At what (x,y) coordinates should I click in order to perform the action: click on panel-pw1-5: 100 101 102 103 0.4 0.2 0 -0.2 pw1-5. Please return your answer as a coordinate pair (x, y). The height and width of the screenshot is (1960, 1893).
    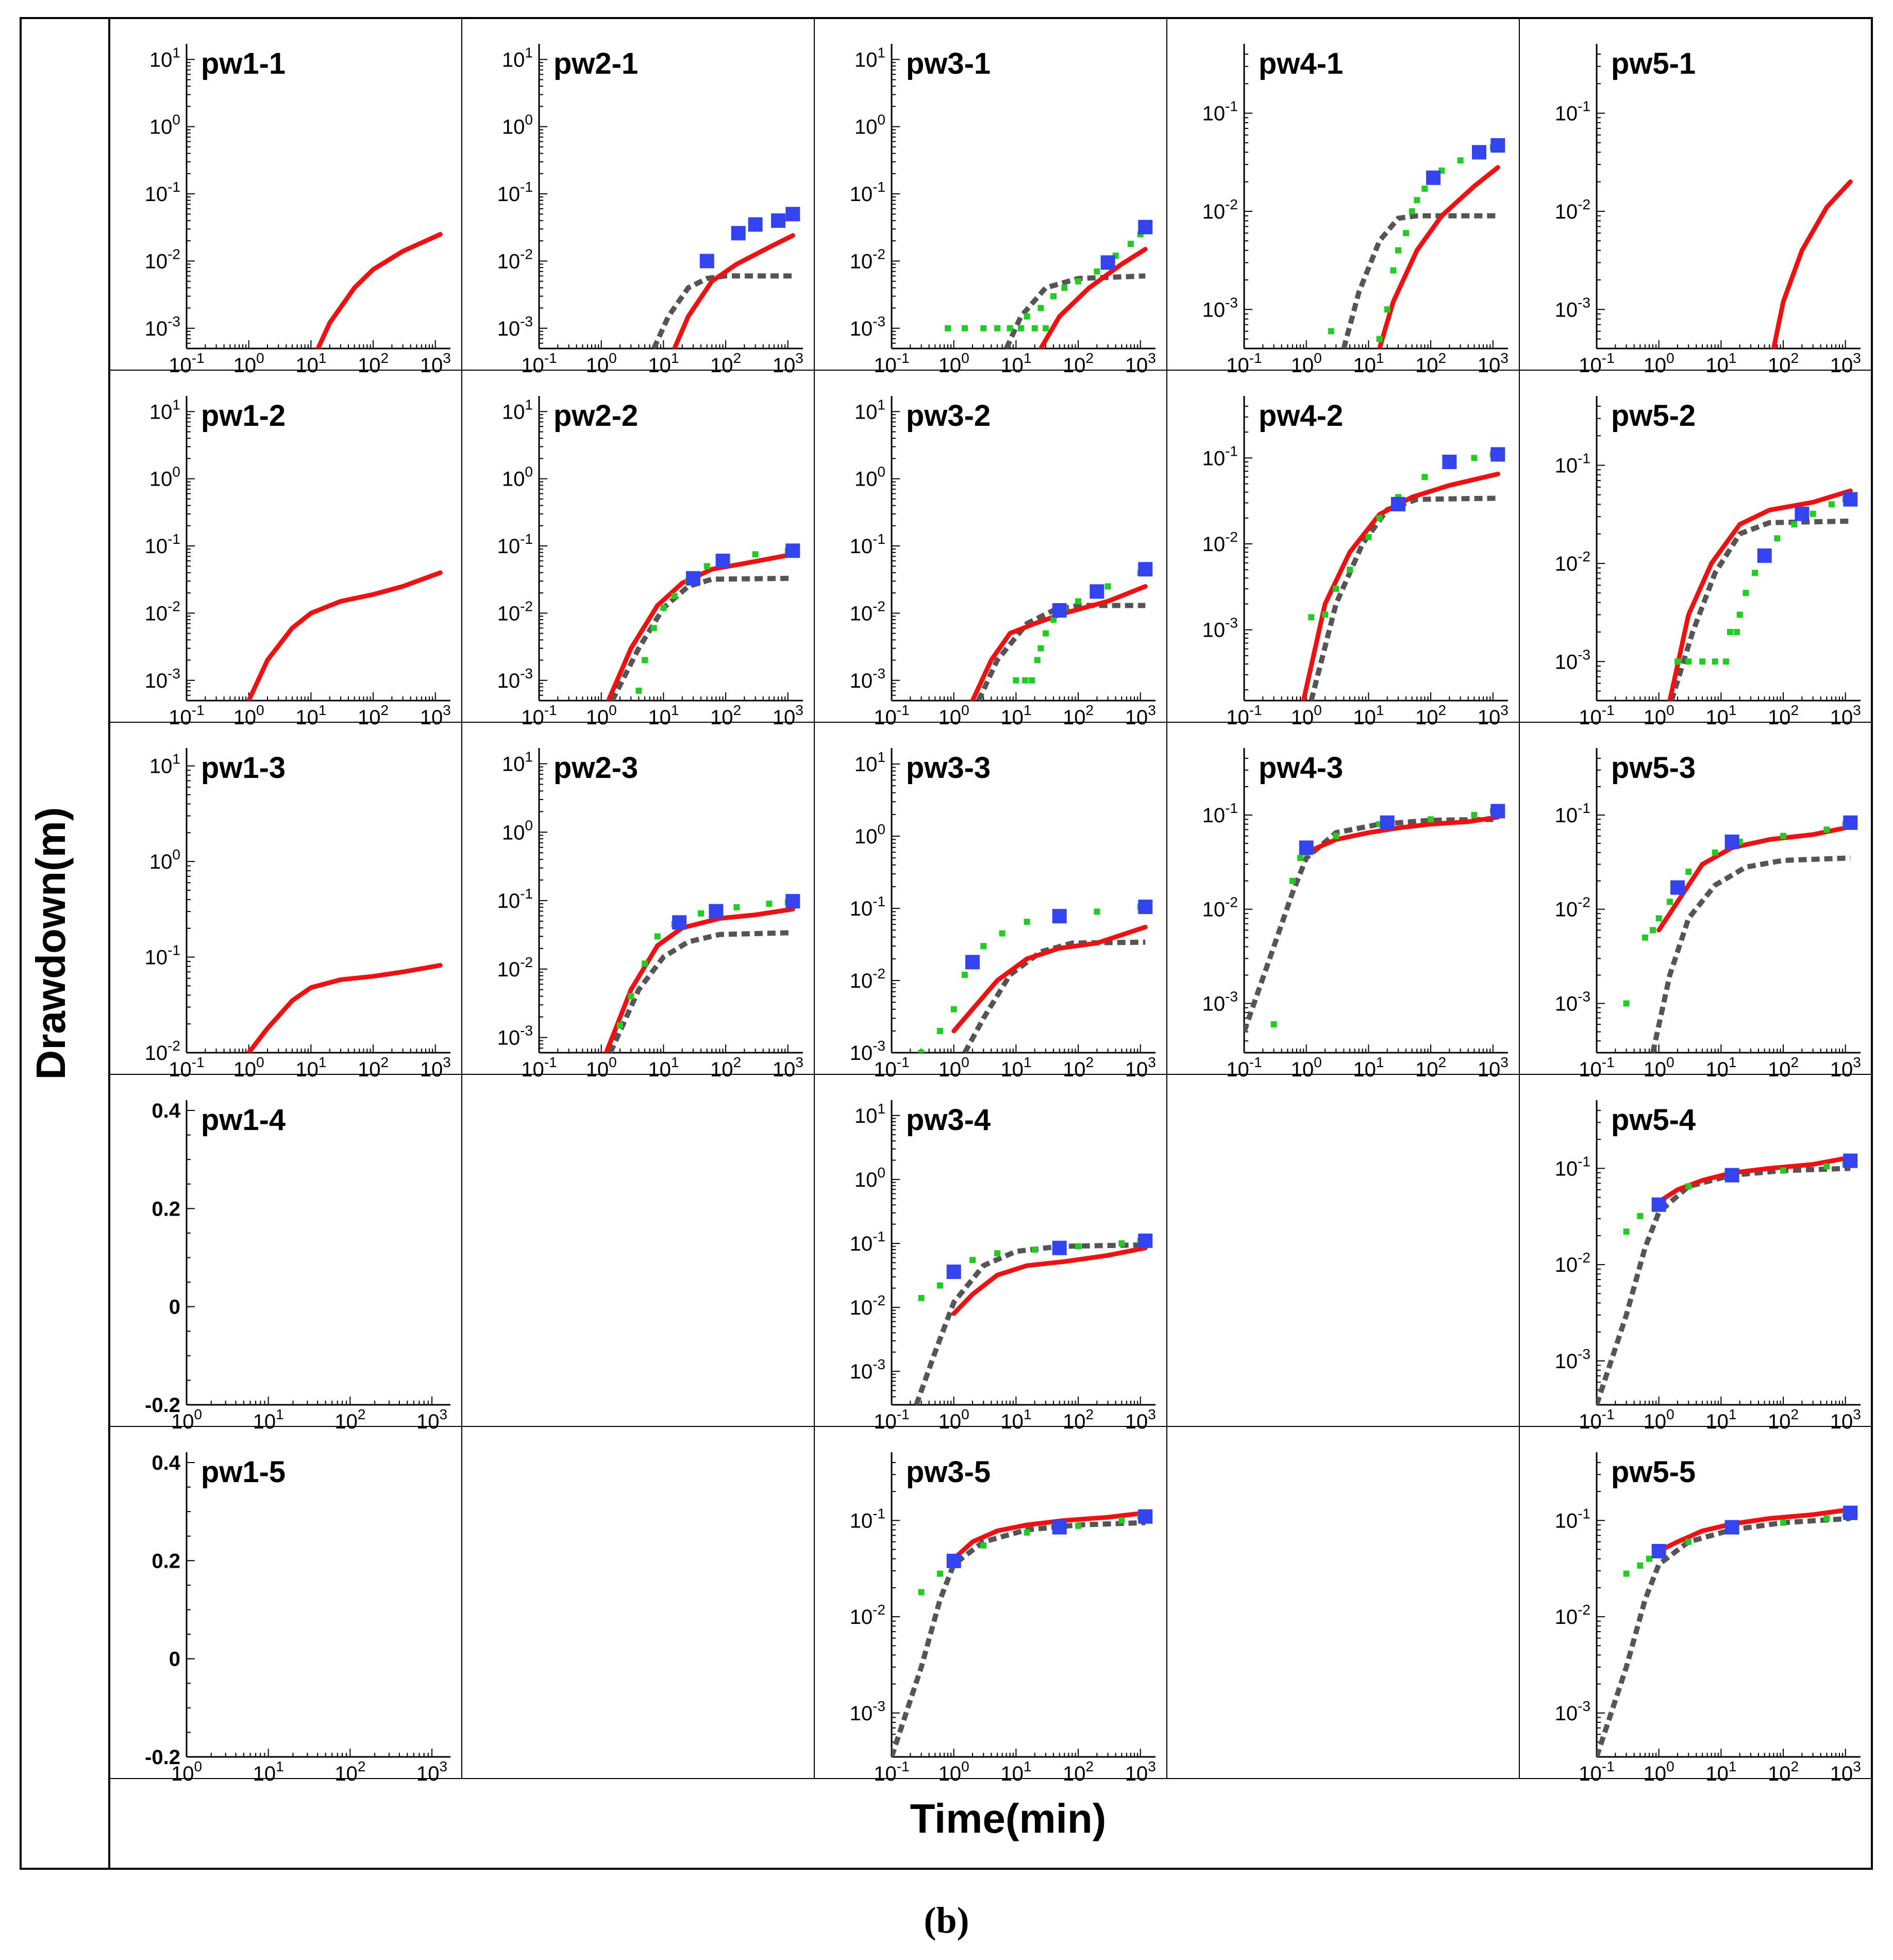
    Looking at the image, I should click on (297, 1618).